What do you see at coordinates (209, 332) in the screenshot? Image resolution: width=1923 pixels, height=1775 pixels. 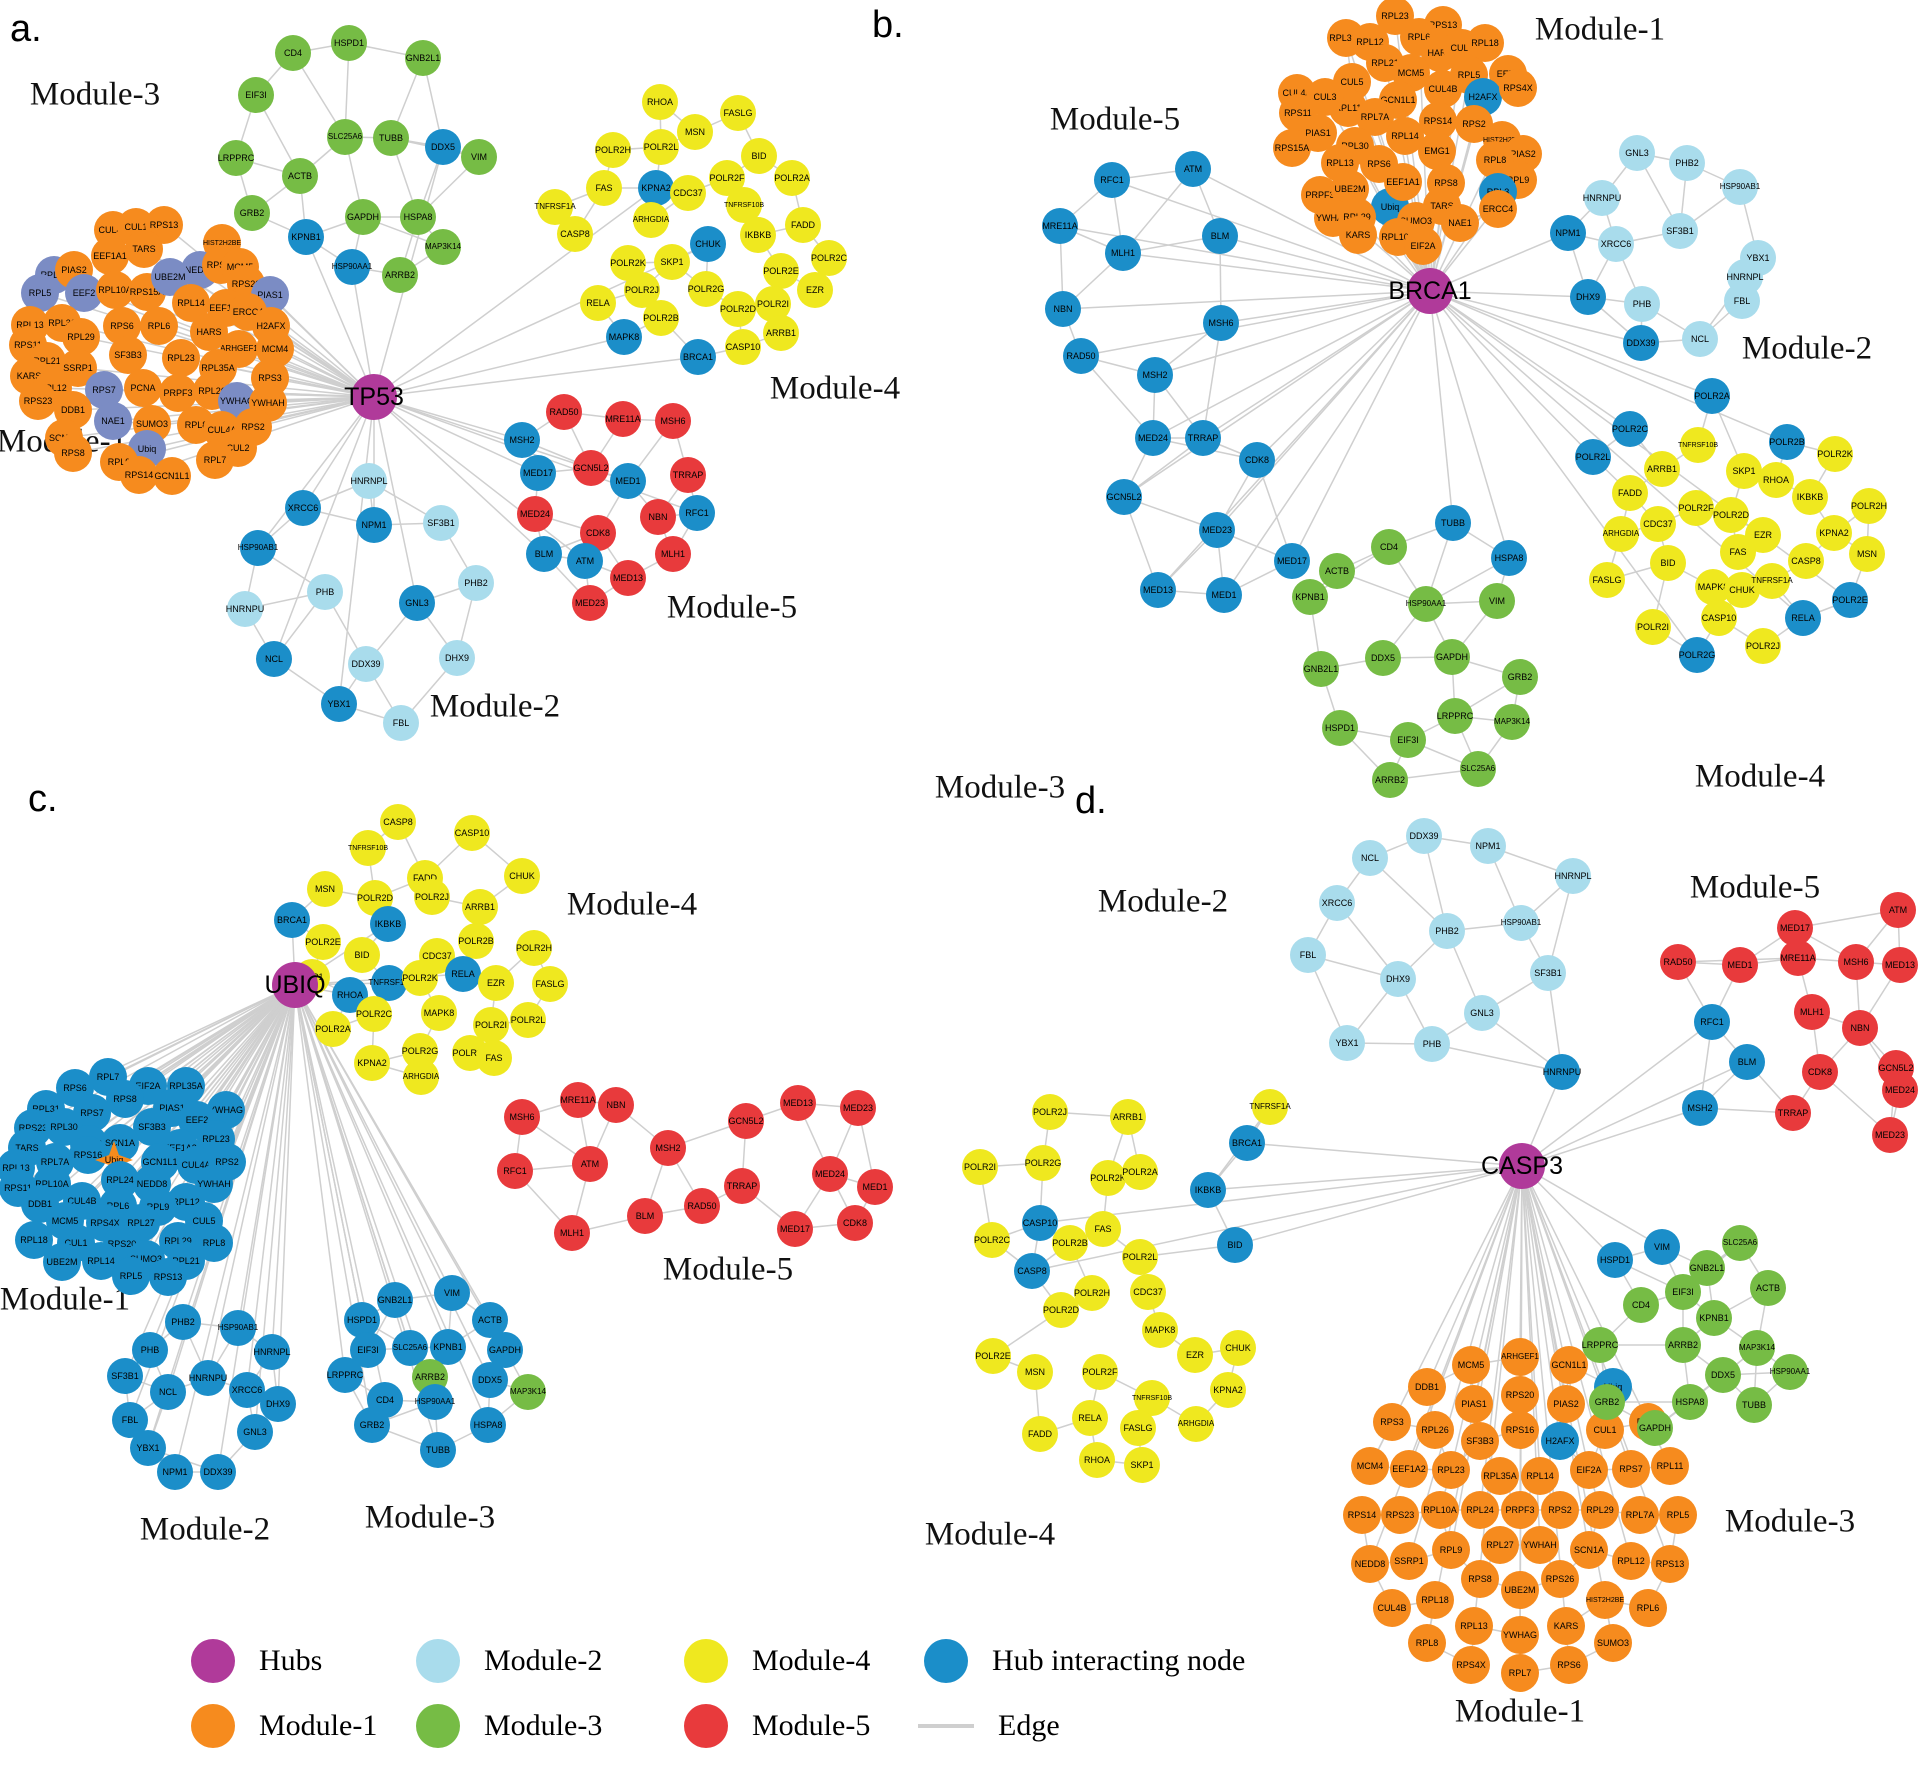 I see `node-hars: HARS` at bounding box center [209, 332].